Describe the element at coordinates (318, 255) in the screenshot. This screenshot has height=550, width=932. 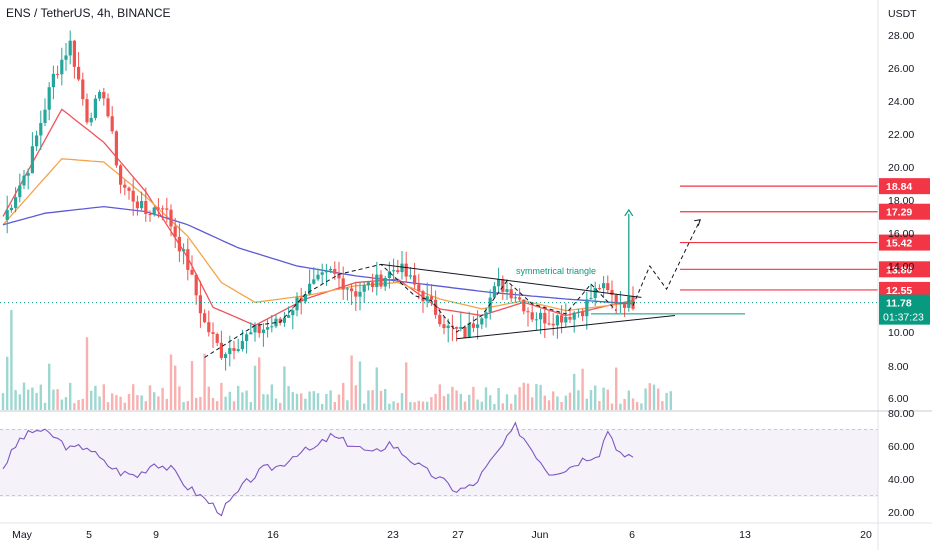
I see `ema-line` at that location.